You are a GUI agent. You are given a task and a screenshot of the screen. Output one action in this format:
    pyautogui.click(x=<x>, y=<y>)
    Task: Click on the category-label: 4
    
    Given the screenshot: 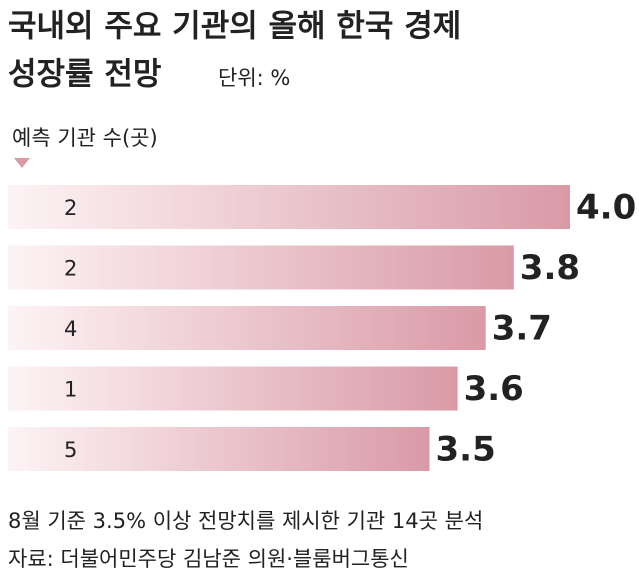 What is the action you would take?
    pyautogui.click(x=70, y=329)
    